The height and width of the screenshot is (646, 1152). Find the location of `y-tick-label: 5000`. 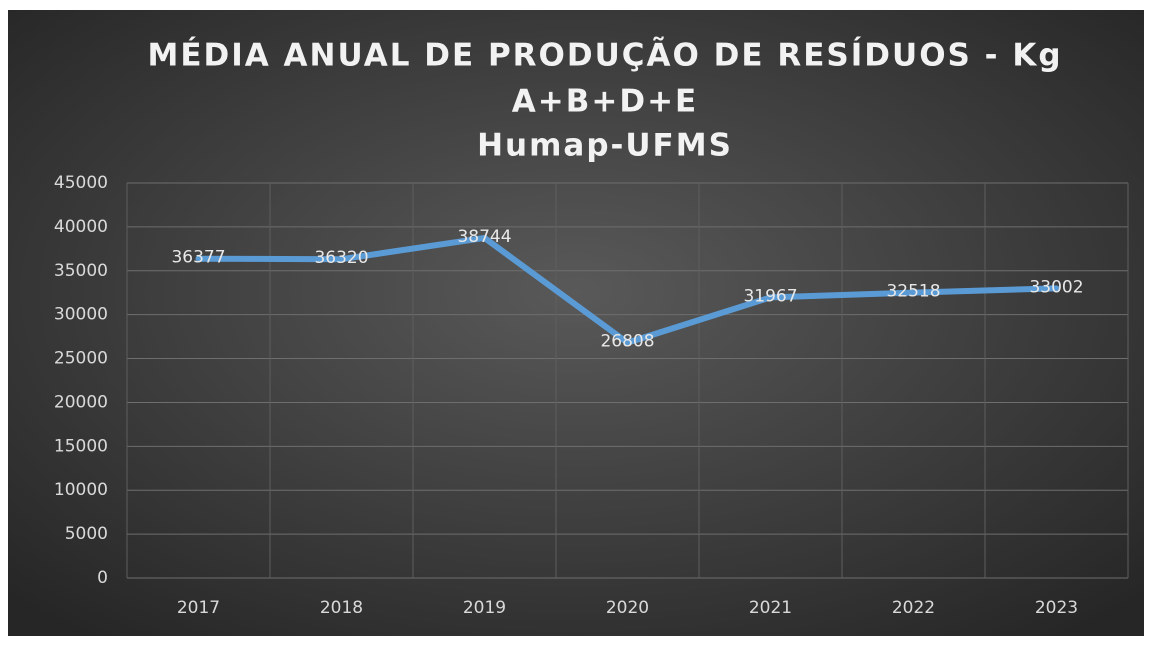

y-tick-label: 5000 is located at coordinates (86, 534).